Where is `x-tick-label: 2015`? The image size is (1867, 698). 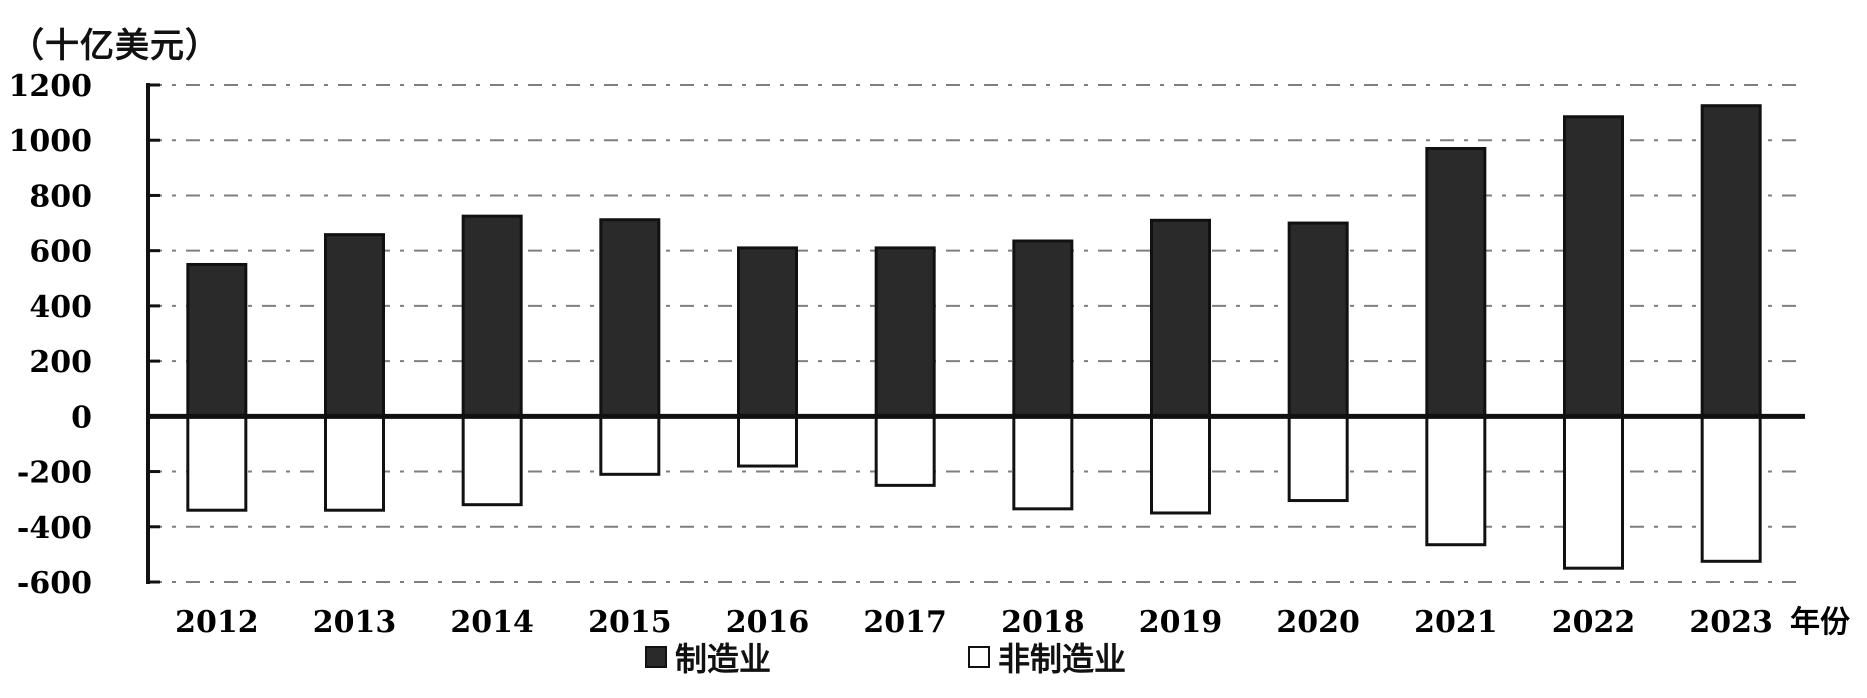
x-tick-label: 2015 is located at coordinates (630, 622).